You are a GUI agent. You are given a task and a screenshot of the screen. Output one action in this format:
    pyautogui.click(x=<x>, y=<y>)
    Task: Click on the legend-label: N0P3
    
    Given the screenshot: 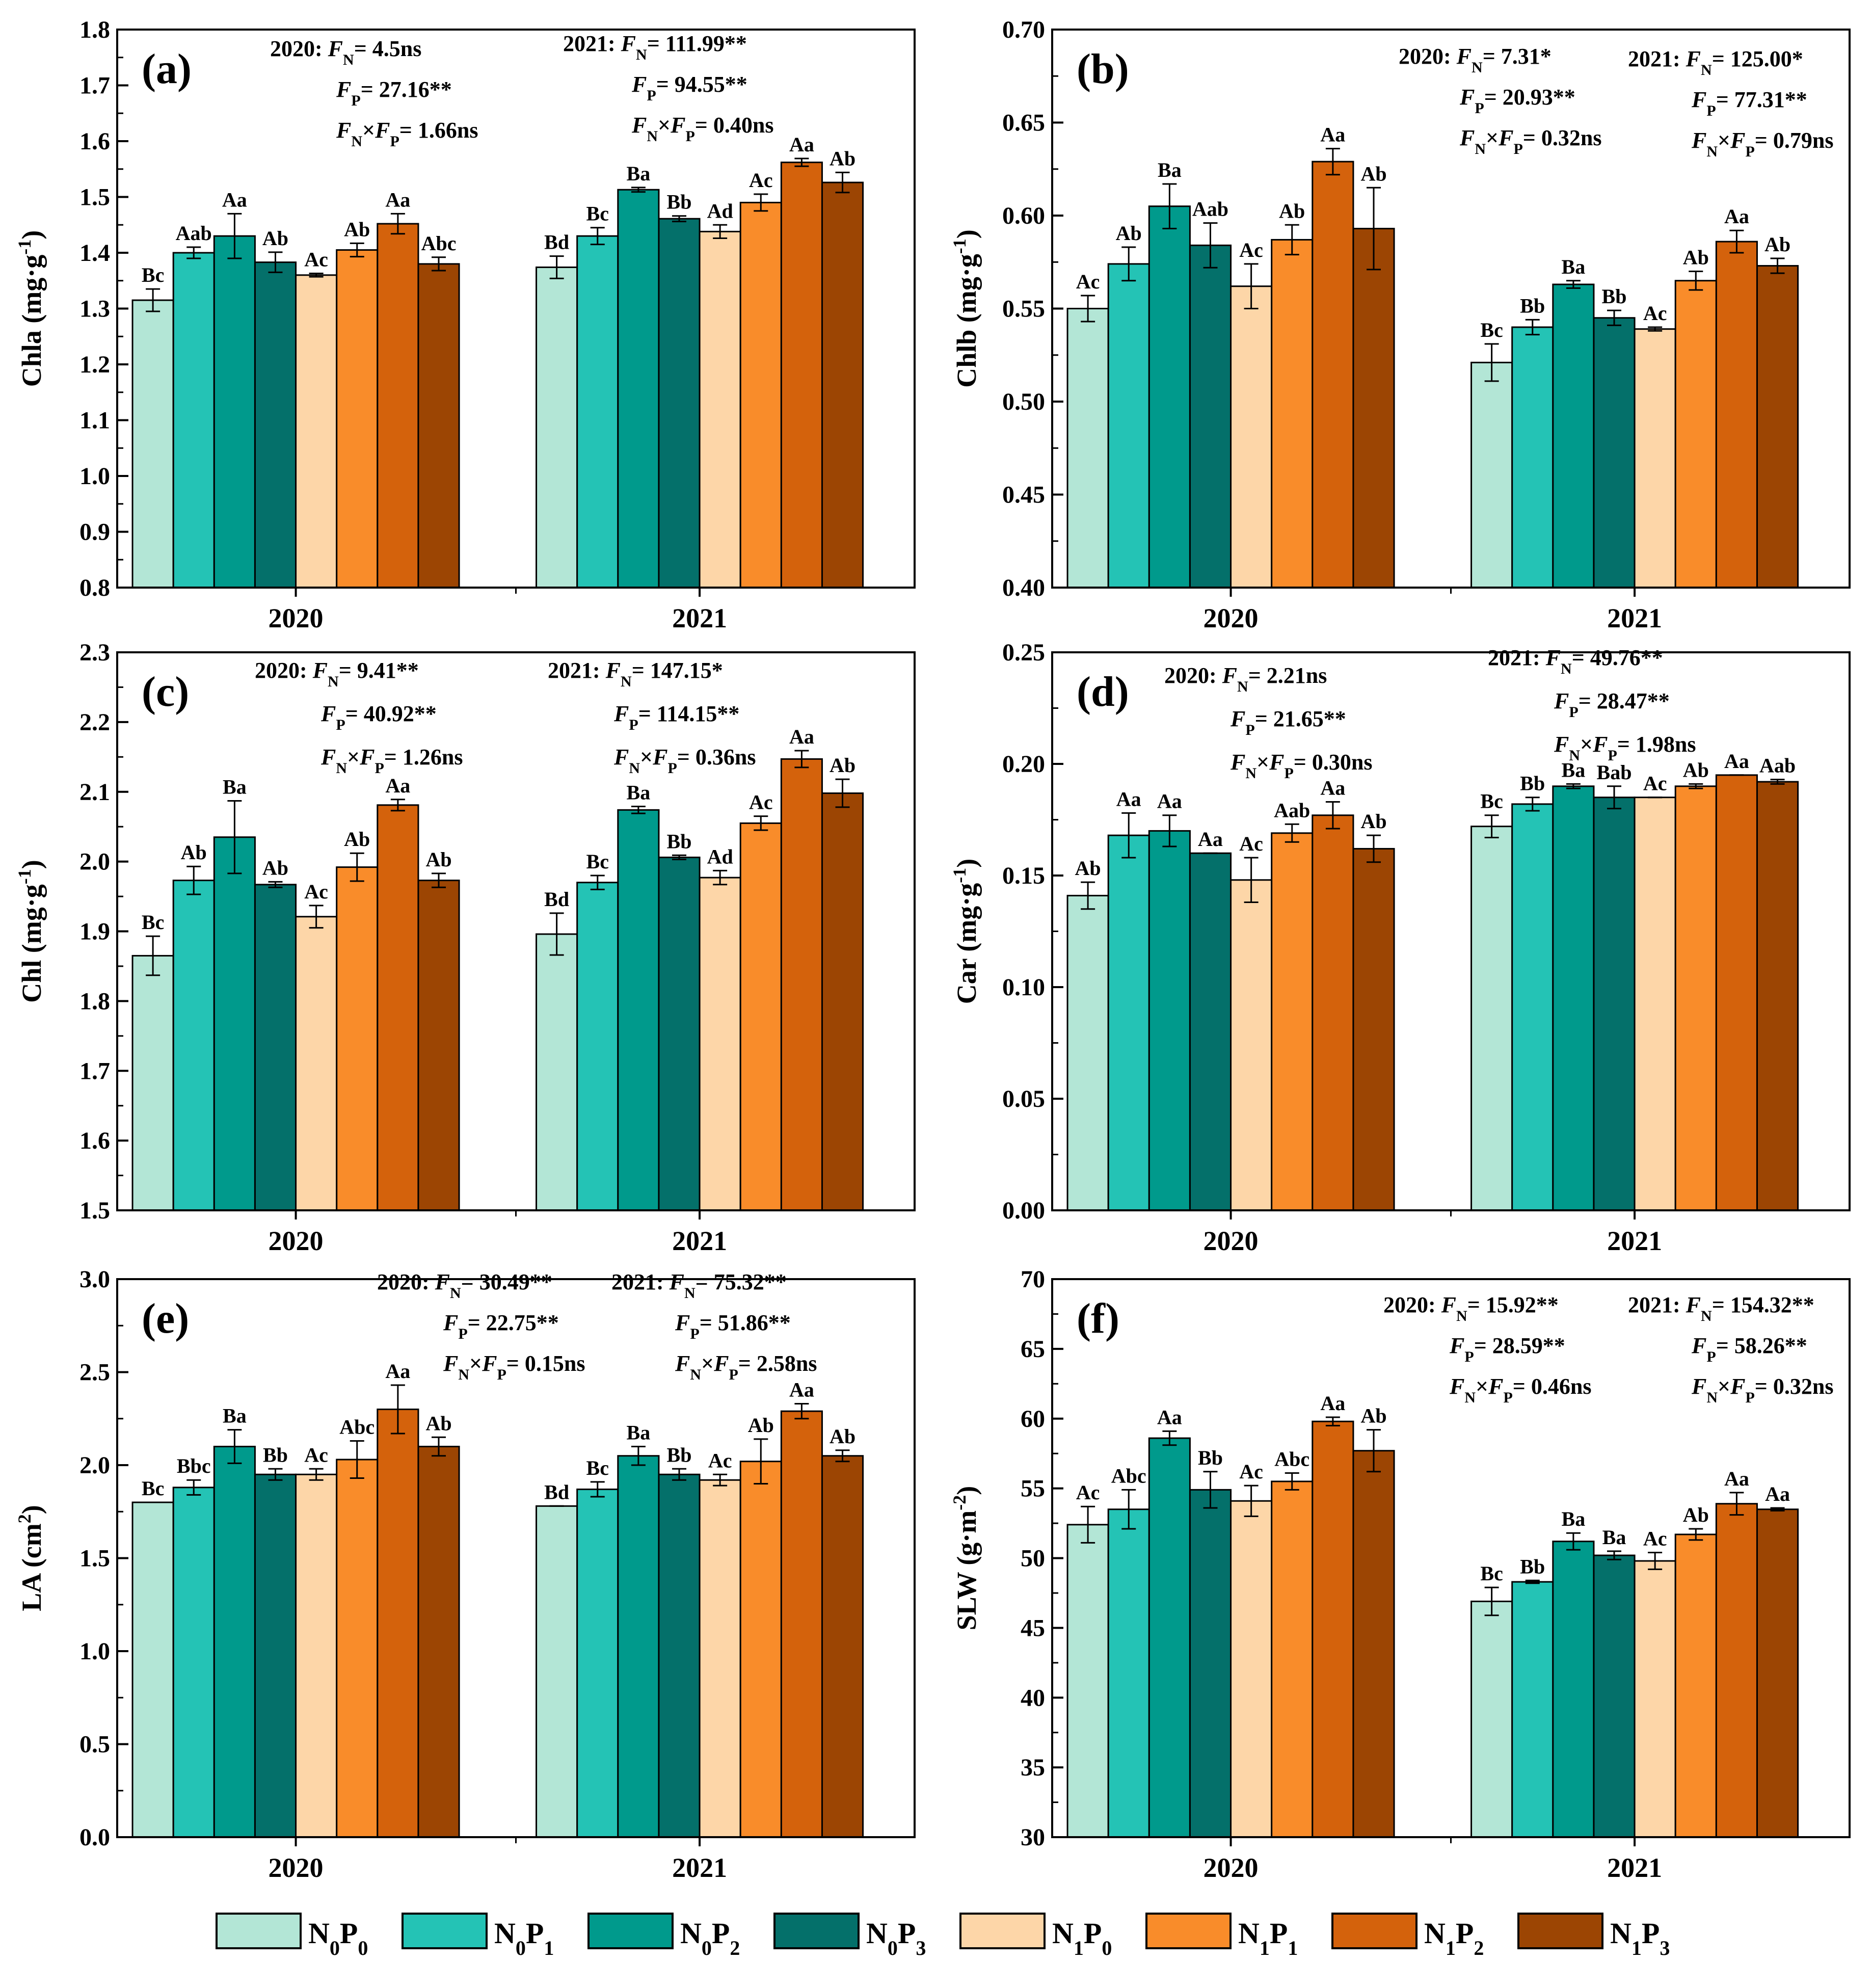 What is the action you would take?
    pyautogui.click(x=896, y=1938)
    